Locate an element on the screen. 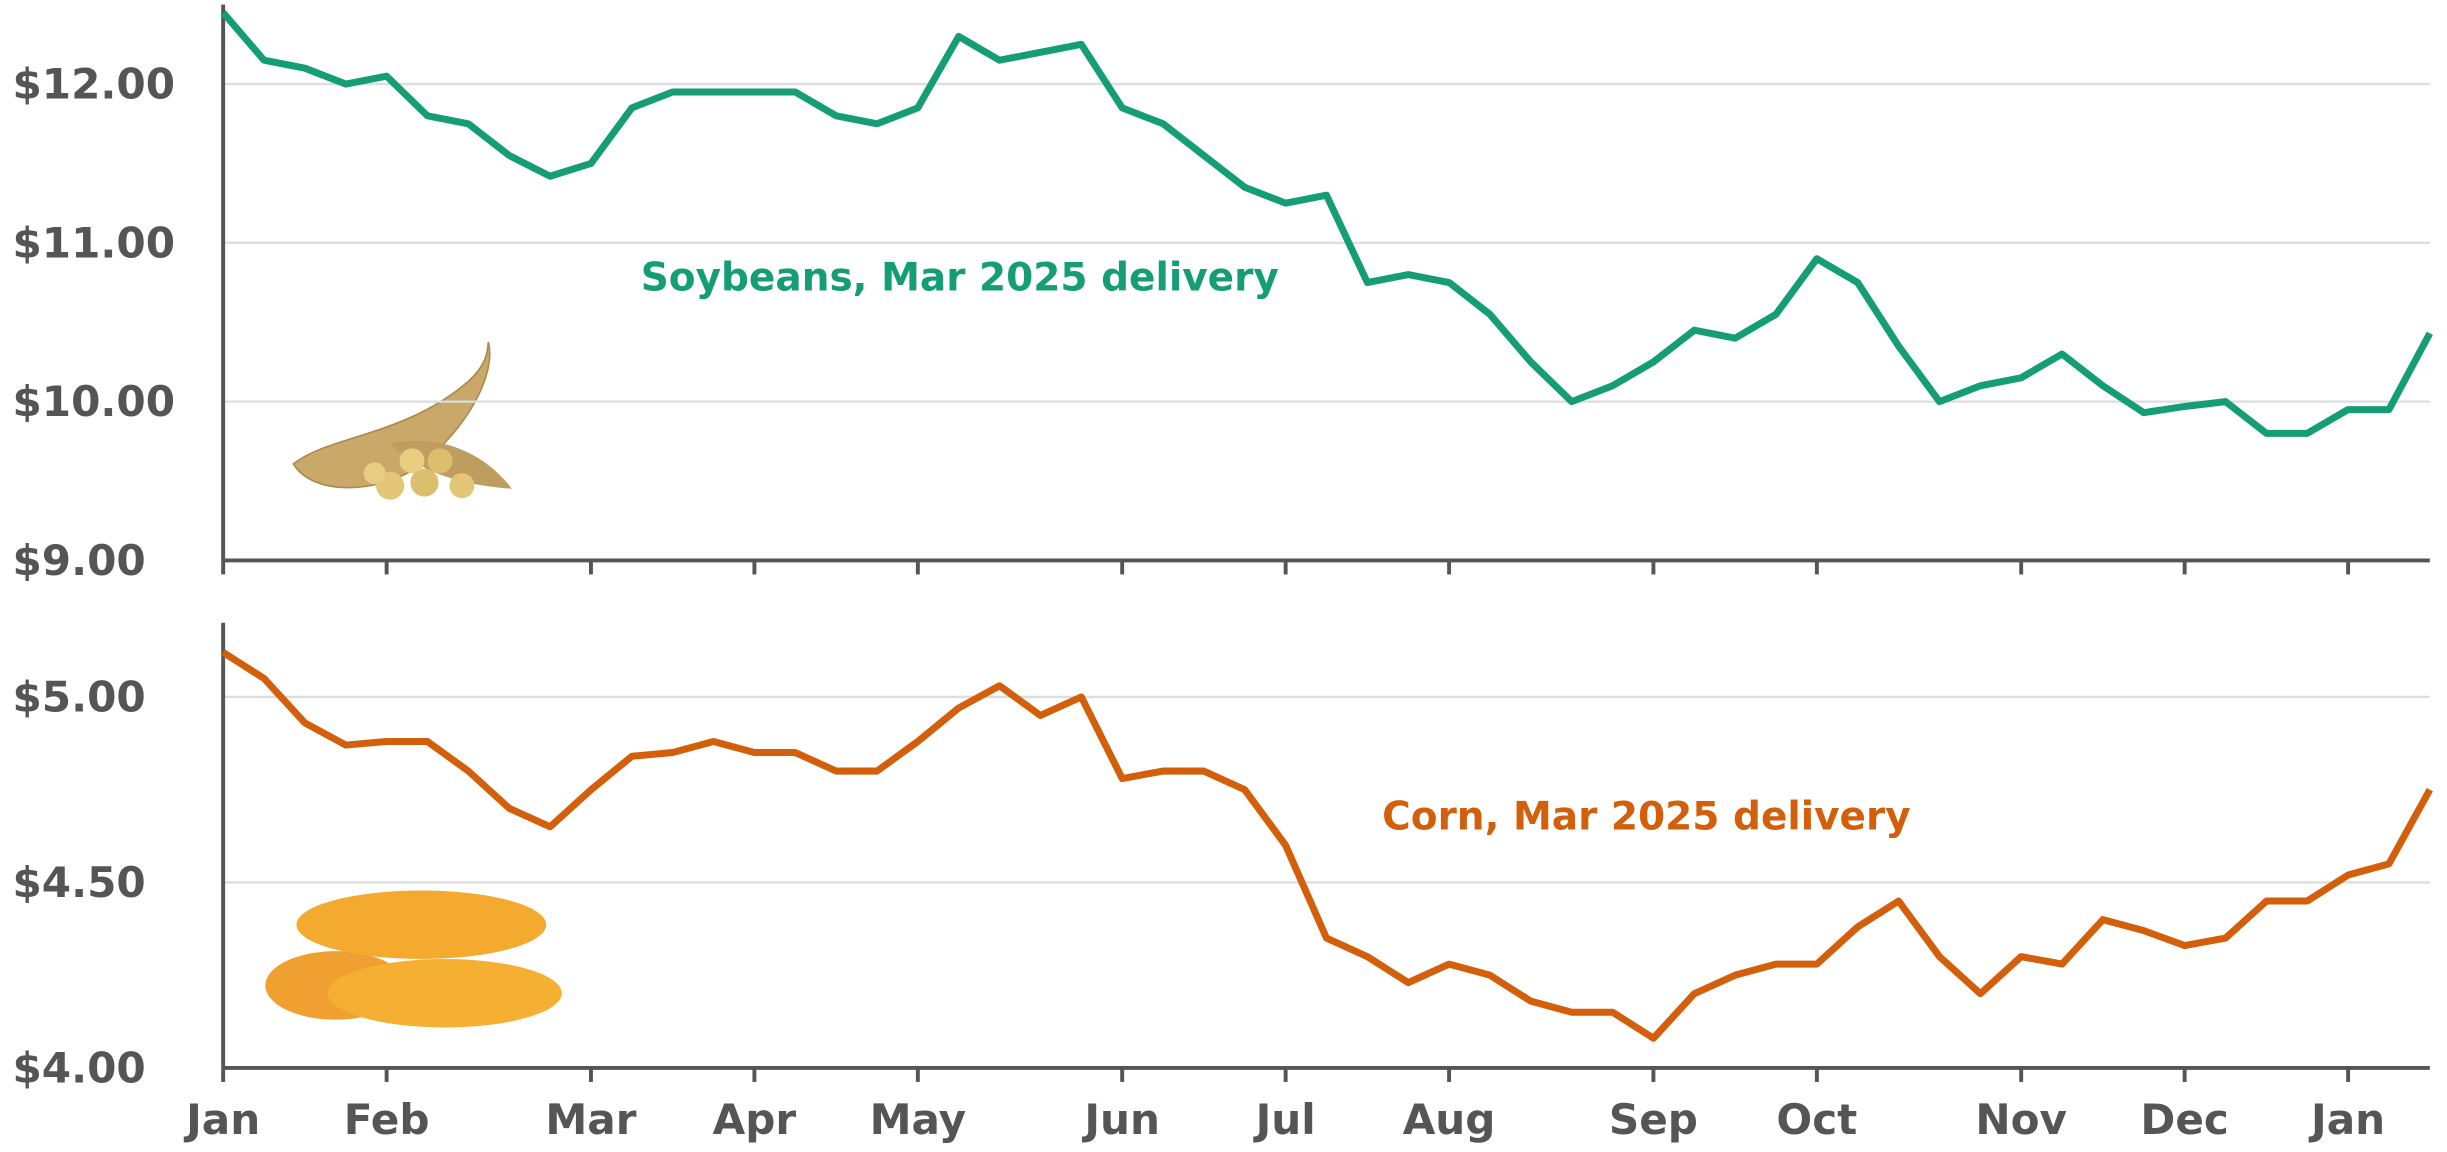 This screenshot has height=1152, width=2447. y-tick-label: $9.00 is located at coordinates (78, 560).